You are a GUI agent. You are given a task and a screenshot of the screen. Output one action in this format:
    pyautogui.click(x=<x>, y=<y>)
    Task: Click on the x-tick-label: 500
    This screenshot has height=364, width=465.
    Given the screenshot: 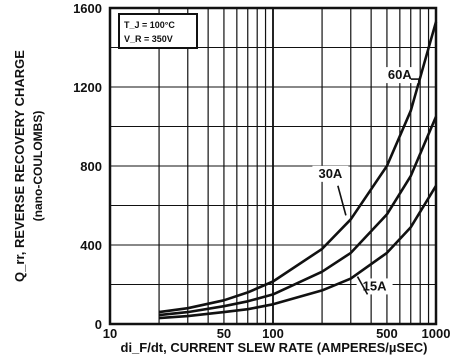 What is the action you would take?
    pyautogui.click(x=387, y=333)
    